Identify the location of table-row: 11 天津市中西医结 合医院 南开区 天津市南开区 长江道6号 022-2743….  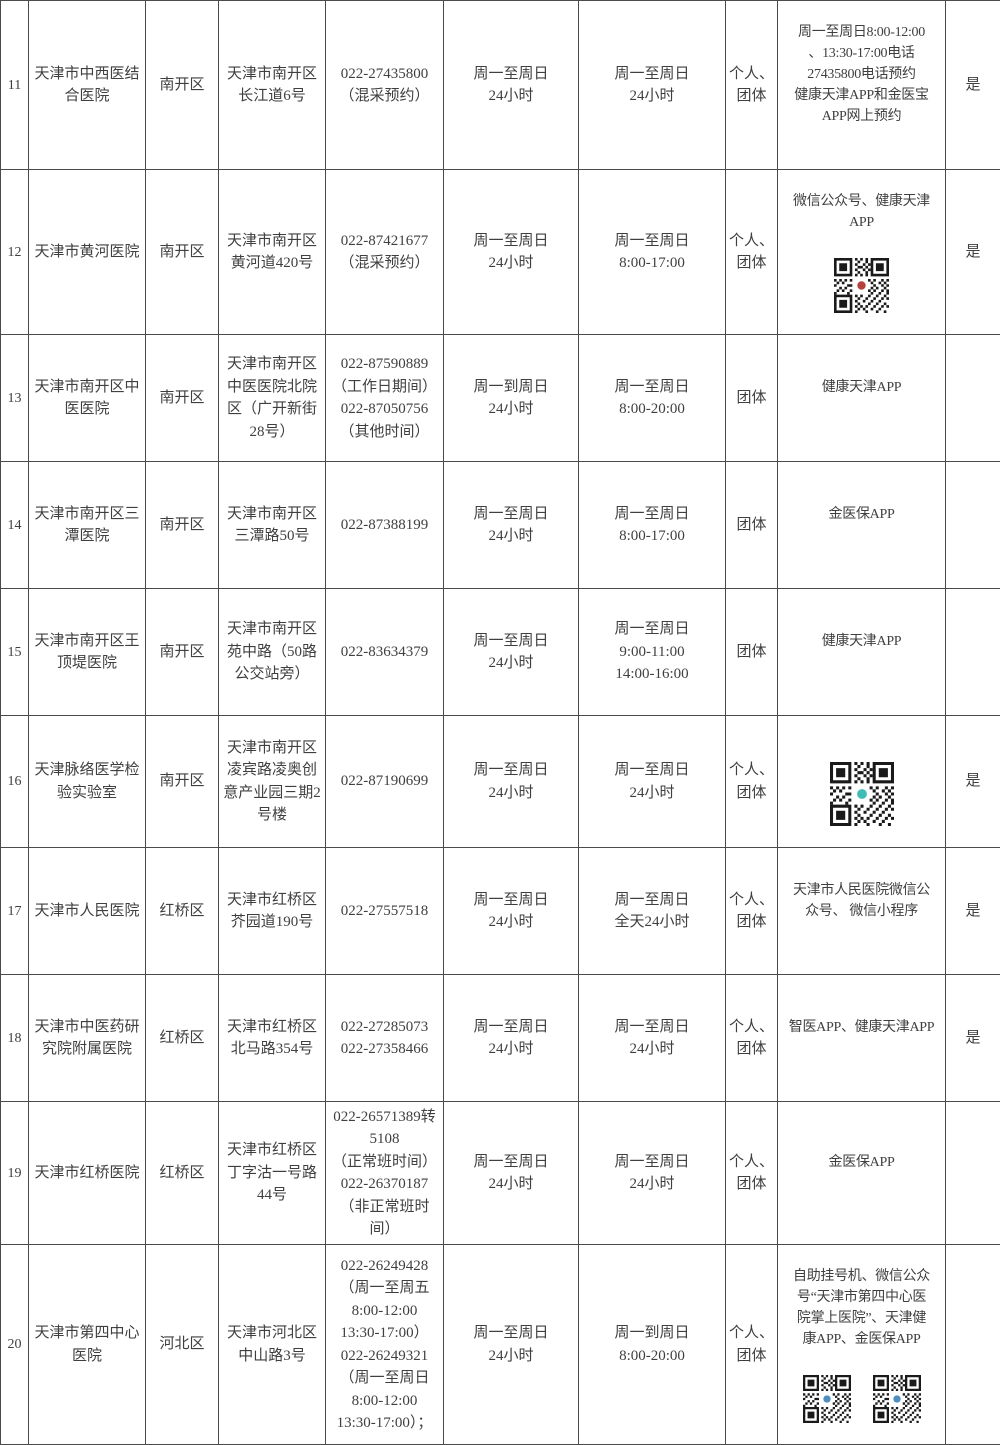
(500, 85).